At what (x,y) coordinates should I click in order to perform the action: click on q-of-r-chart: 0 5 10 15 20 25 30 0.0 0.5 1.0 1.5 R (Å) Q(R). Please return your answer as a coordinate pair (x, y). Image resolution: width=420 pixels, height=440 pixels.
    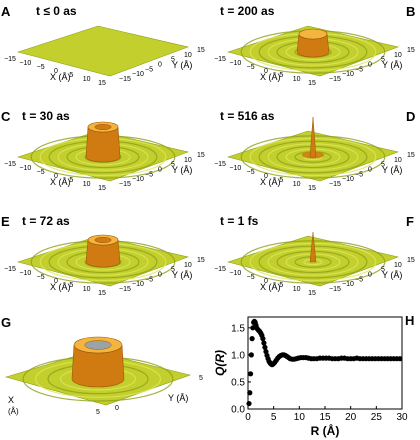
    Looking at the image, I should click on (310, 377).